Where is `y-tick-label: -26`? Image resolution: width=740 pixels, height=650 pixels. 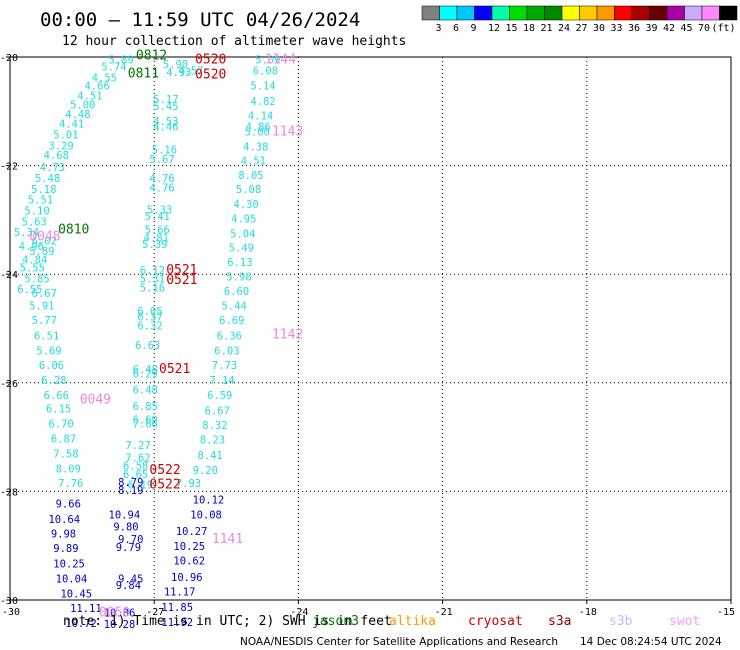 y-tick-label: -26 is located at coordinates (9, 384).